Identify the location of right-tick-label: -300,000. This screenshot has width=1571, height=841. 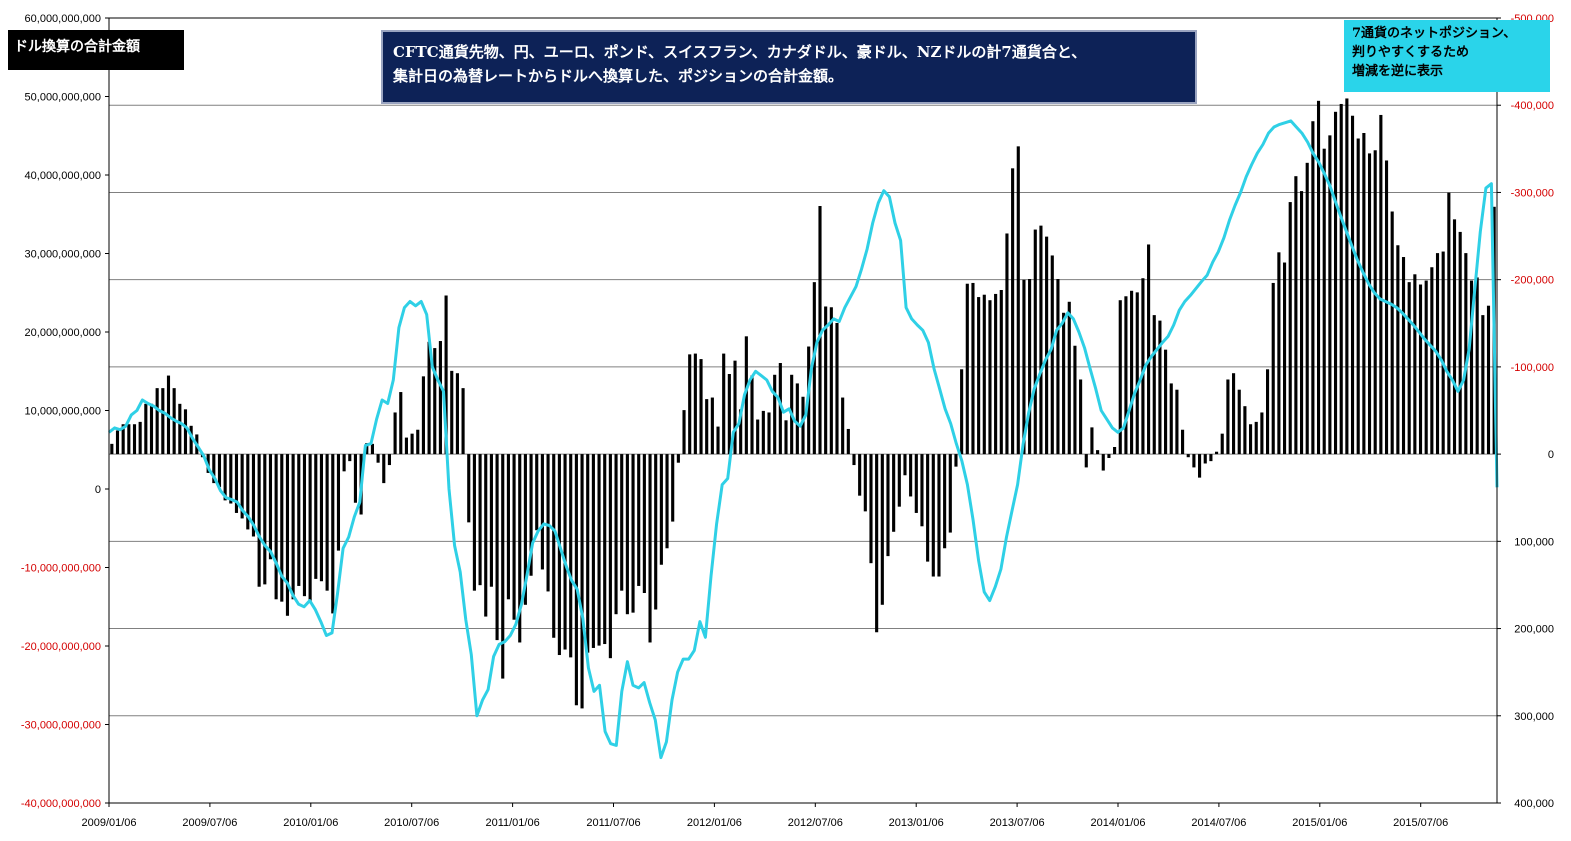
(1532, 193).